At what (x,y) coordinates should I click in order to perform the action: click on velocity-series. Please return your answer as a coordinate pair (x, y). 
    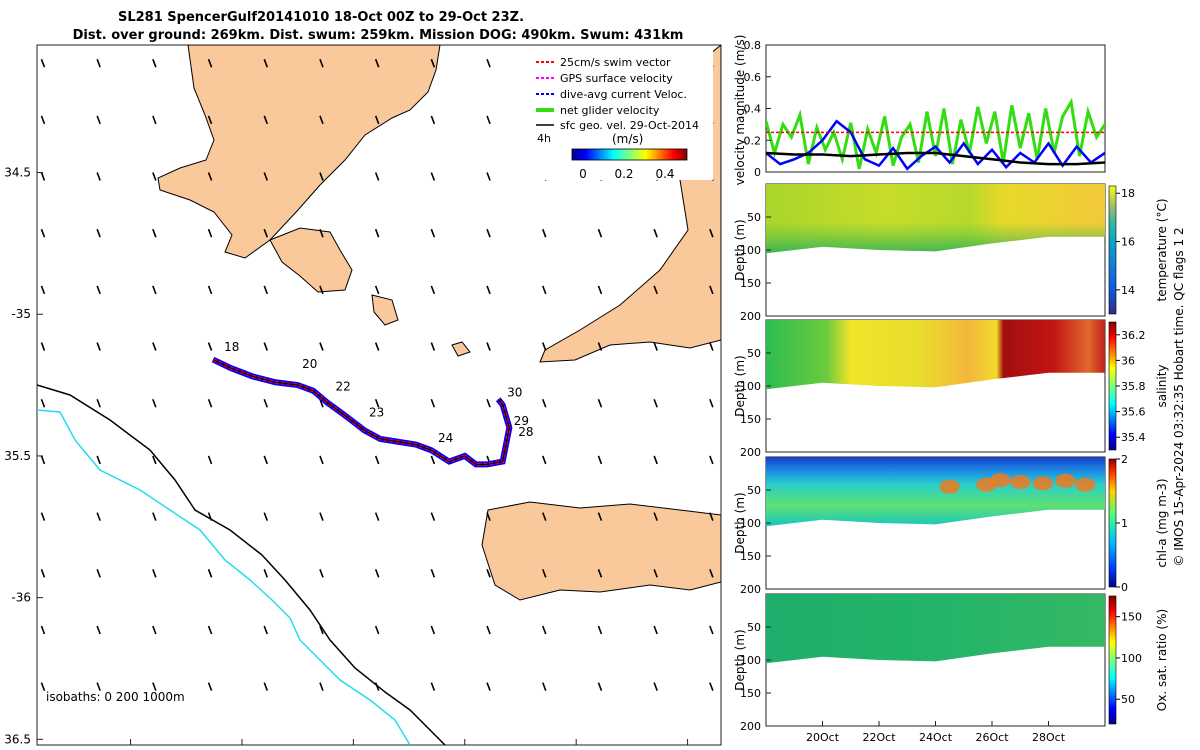
    Looking at the image, I should click on (935, 134).